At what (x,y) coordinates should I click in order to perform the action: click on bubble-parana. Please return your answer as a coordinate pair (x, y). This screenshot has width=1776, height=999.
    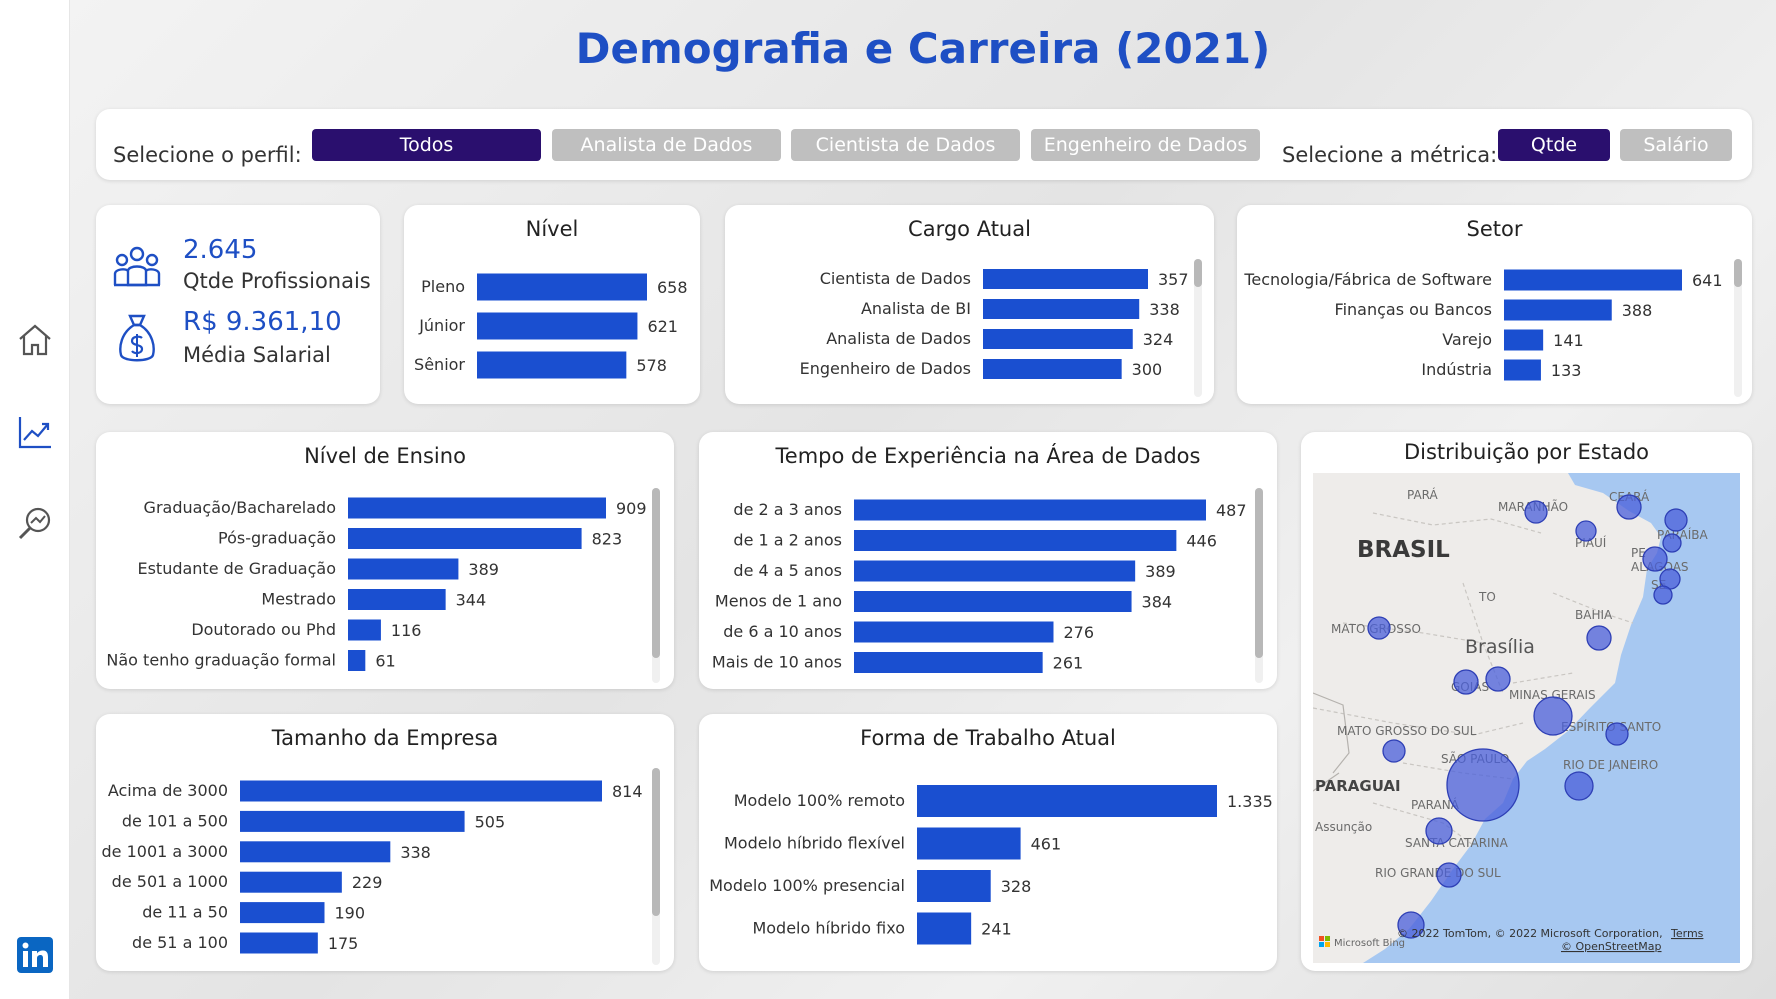
    Looking at the image, I should click on (1439, 831).